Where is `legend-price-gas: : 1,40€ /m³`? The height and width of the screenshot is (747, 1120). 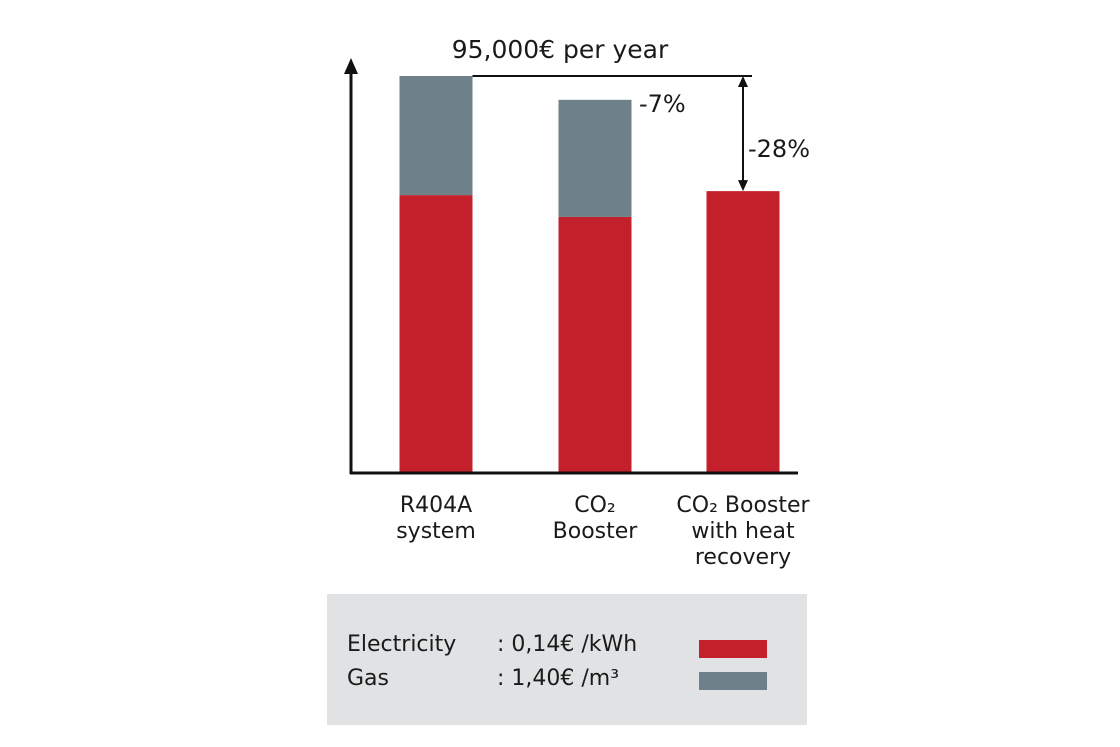 legend-price-gas: : 1,40€ /m³ is located at coordinates (558, 678).